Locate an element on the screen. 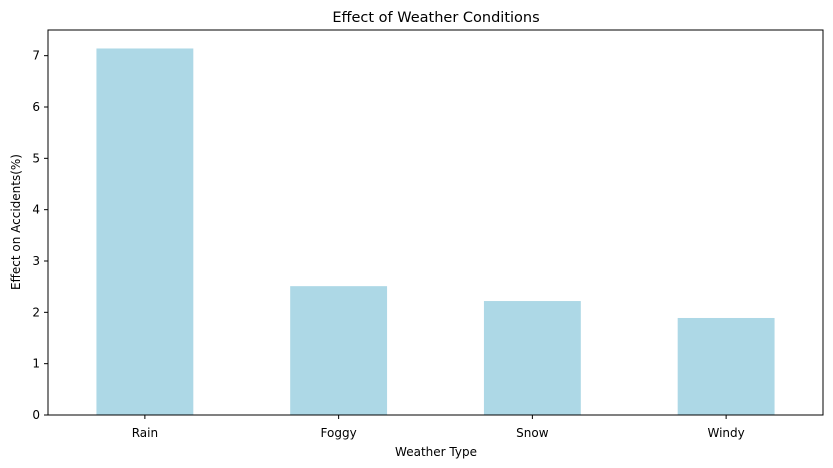  y-axis-ticks: 0 1 2 3 4 5 6 7 is located at coordinates (40, 235).